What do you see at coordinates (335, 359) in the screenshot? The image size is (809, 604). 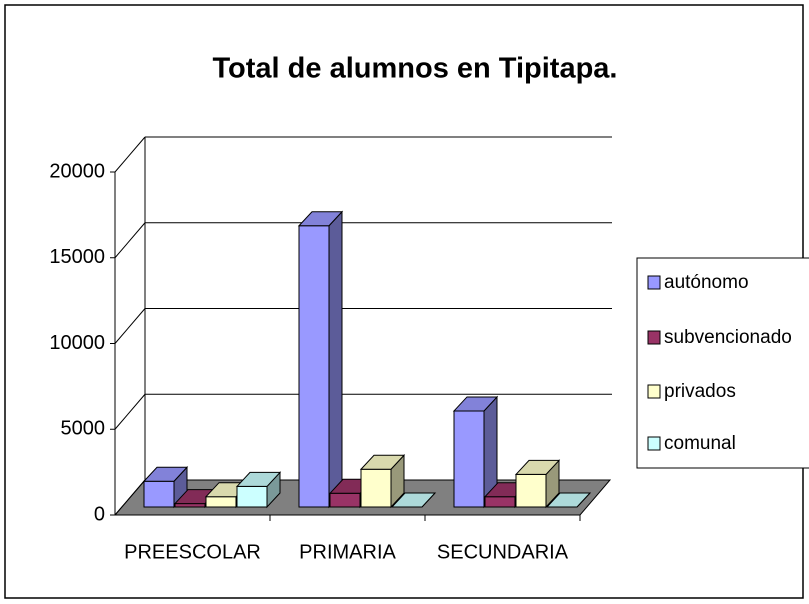 I see `bar-side` at bounding box center [335, 359].